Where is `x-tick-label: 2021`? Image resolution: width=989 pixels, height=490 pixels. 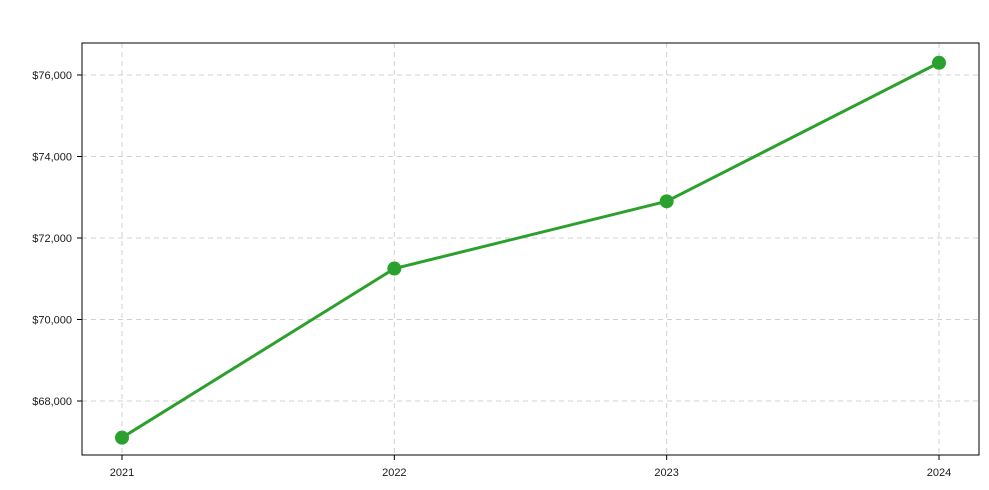
x-tick-label: 2021 is located at coordinates (122, 473).